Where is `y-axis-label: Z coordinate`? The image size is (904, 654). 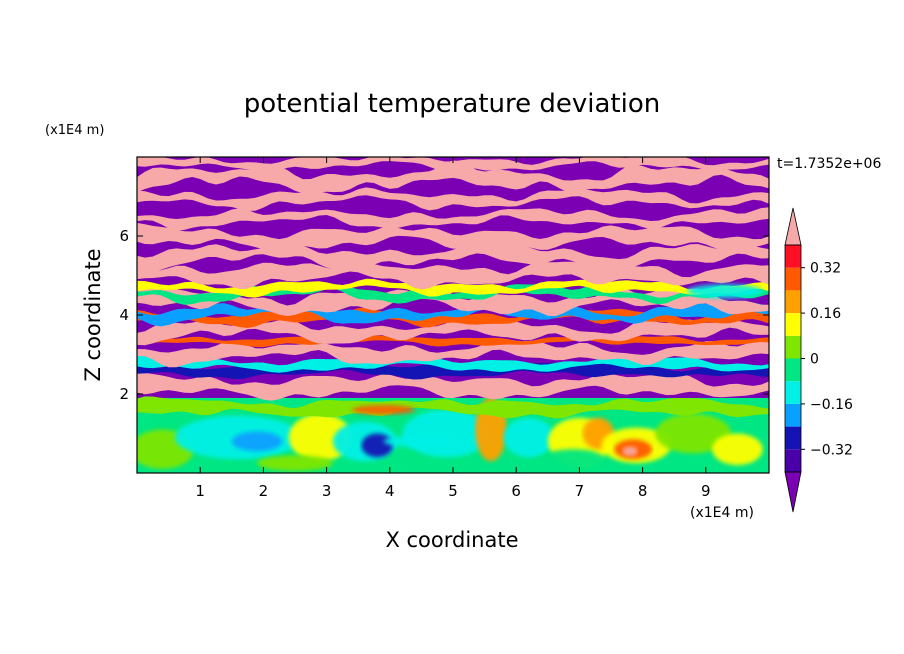
y-axis-label: Z coordinate is located at coordinates (93, 314).